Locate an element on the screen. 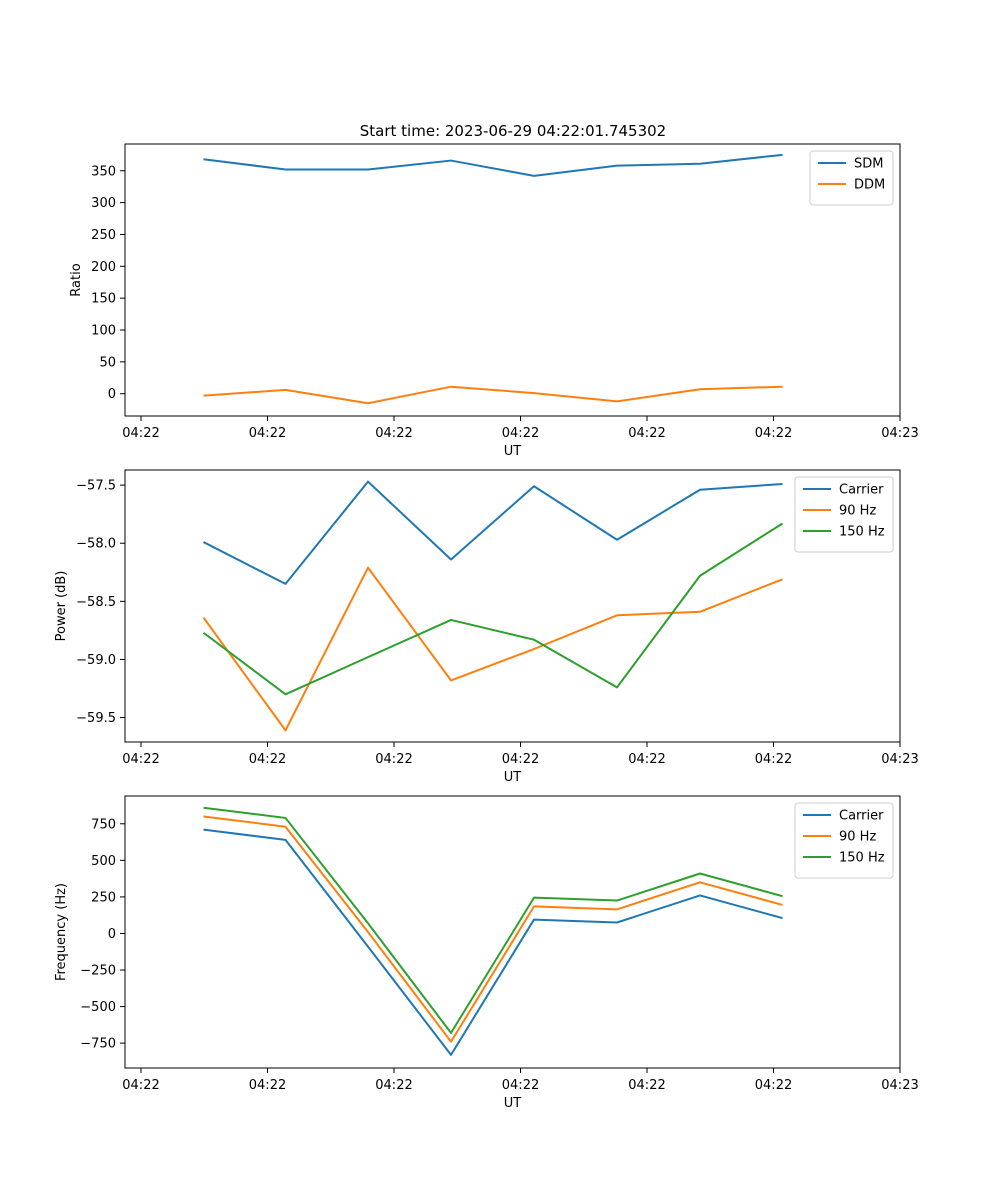 Image resolution: width=1000 pixels, height=1200 pixels. figure-title: Start time: 2023-06-29 04:22:01.745302 is located at coordinates (513, 131).